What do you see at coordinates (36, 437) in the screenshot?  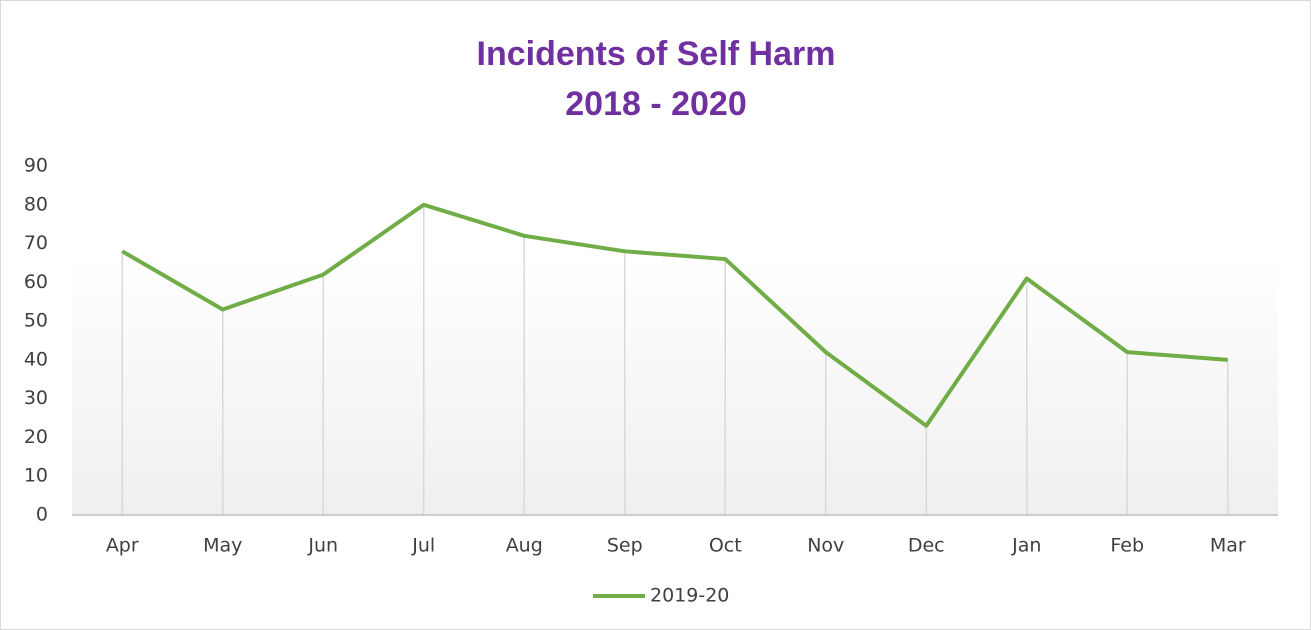 I see `y-tick-label: 20` at bounding box center [36, 437].